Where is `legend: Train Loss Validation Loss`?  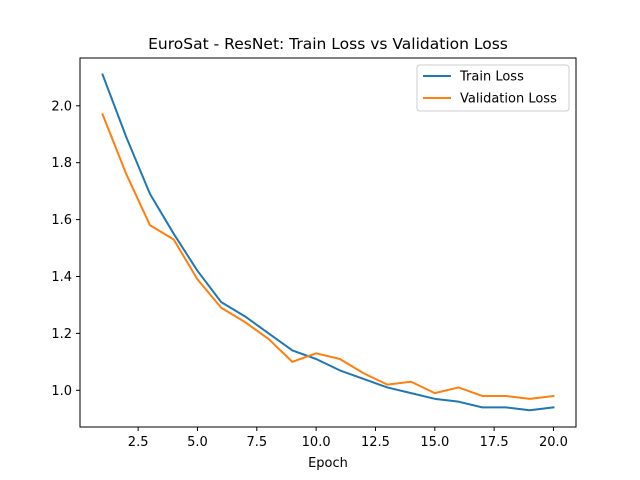 legend: Train Loss Validation Loss is located at coordinates (493, 88).